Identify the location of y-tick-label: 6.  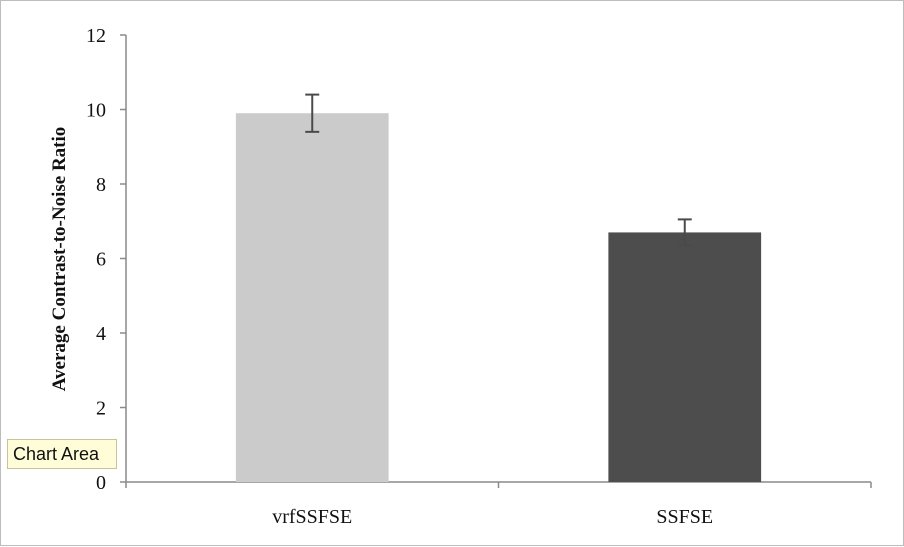
(101, 260).